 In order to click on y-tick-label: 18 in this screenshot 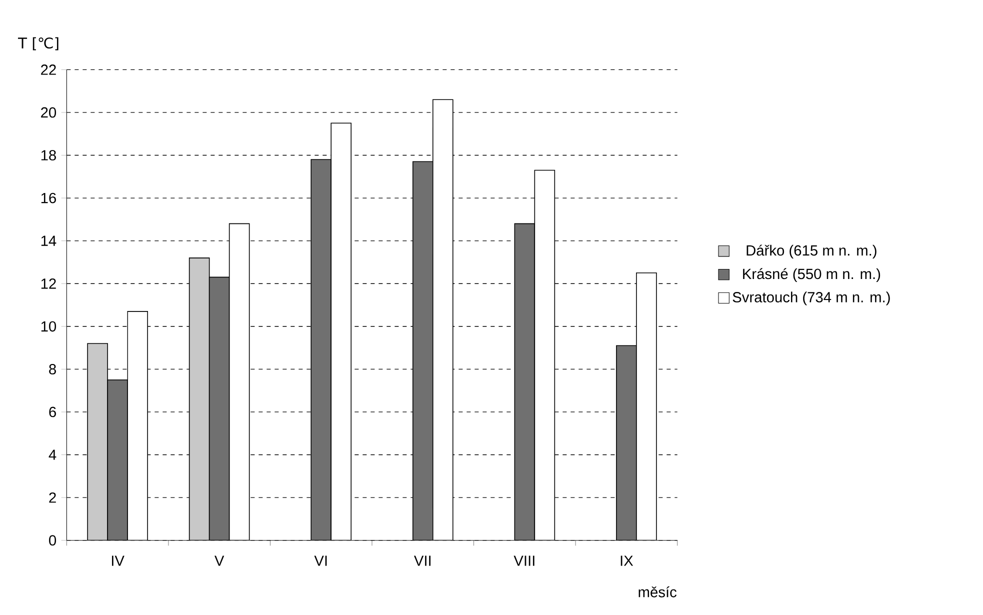, I will do `click(48, 155)`.